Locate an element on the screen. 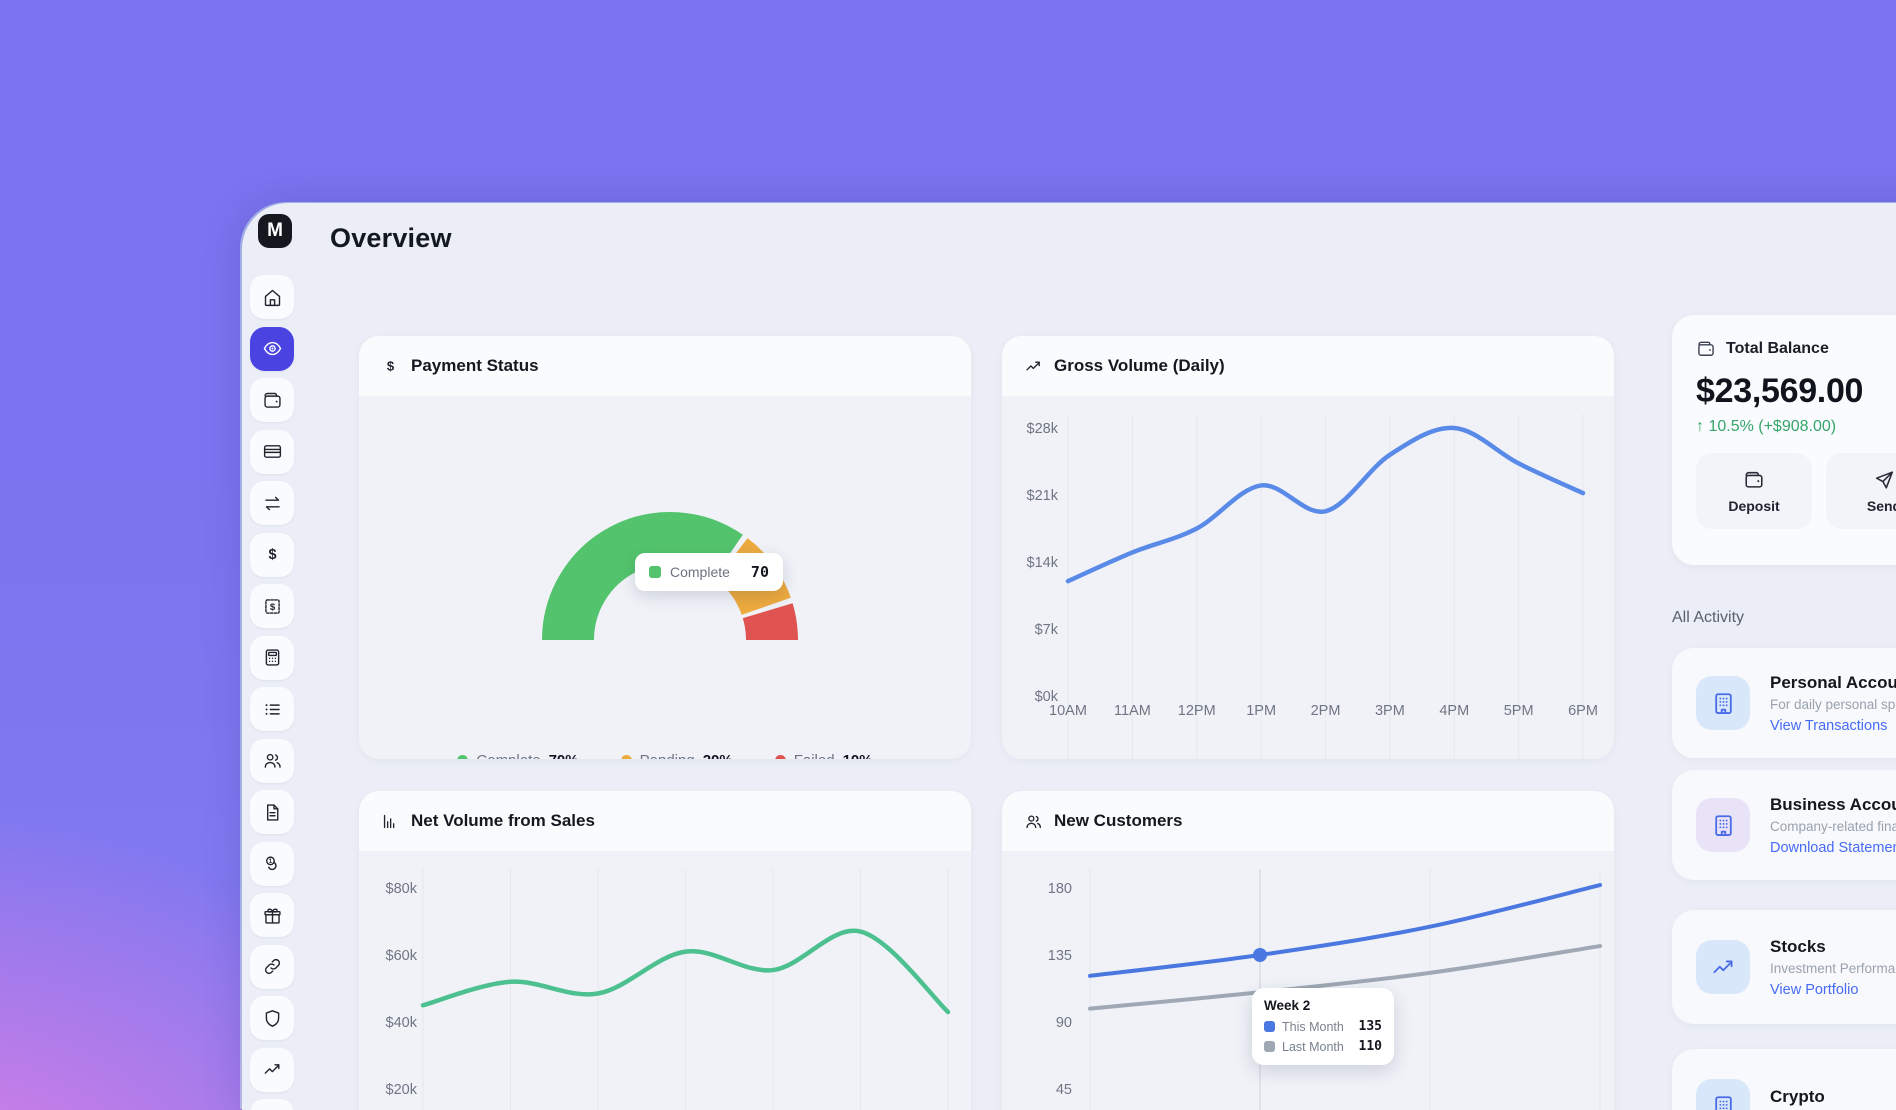  sidebar-item-coins: 1 is located at coordinates (272, 863).